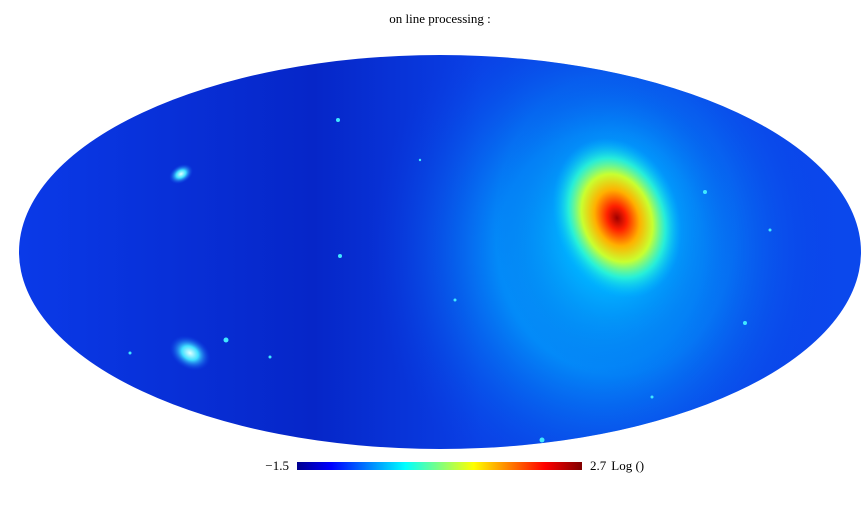 Image resolution: width=861 pixels, height=507 pixels. Describe the element at coordinates (627, 465) in the screenshot. I see `colorbar-unit: Log ()` at that location.